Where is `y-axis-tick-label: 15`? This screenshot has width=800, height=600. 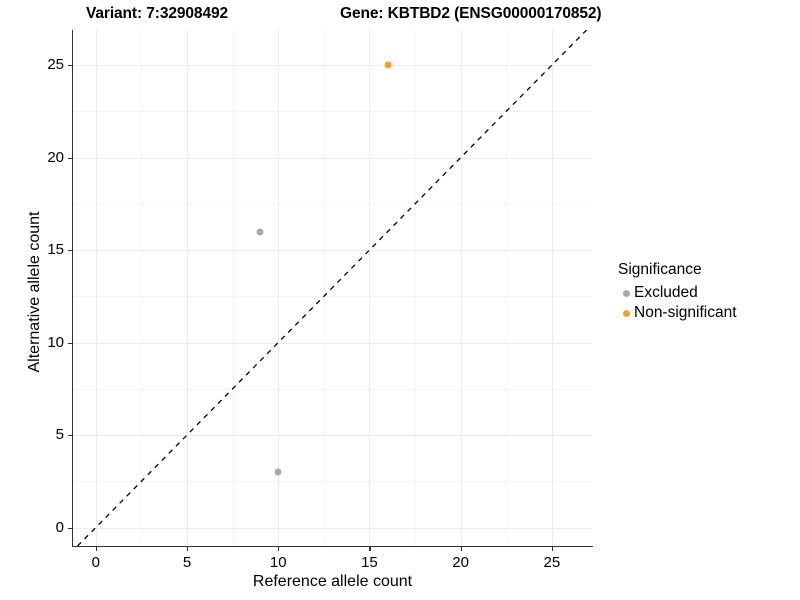
y-axis-tick-label: 15 is located at coordinates (55, 250).